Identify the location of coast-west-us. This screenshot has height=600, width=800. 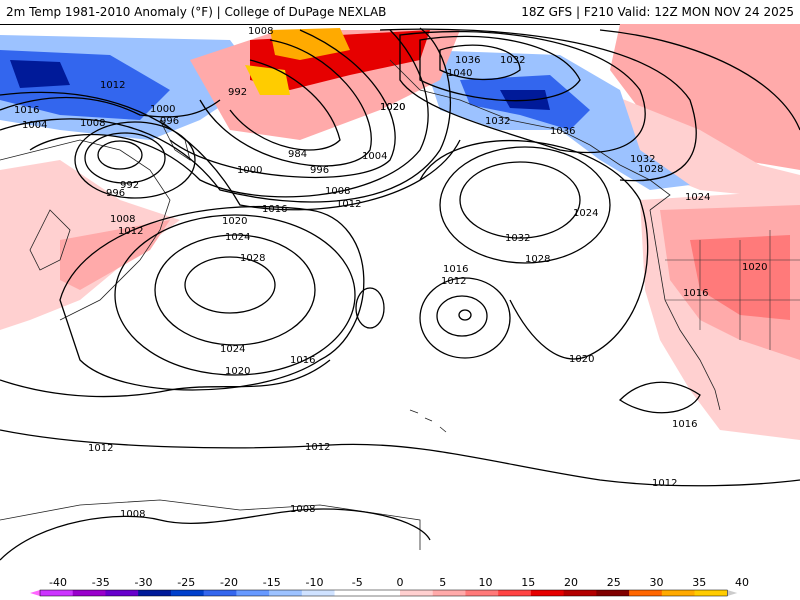
(685, 310).